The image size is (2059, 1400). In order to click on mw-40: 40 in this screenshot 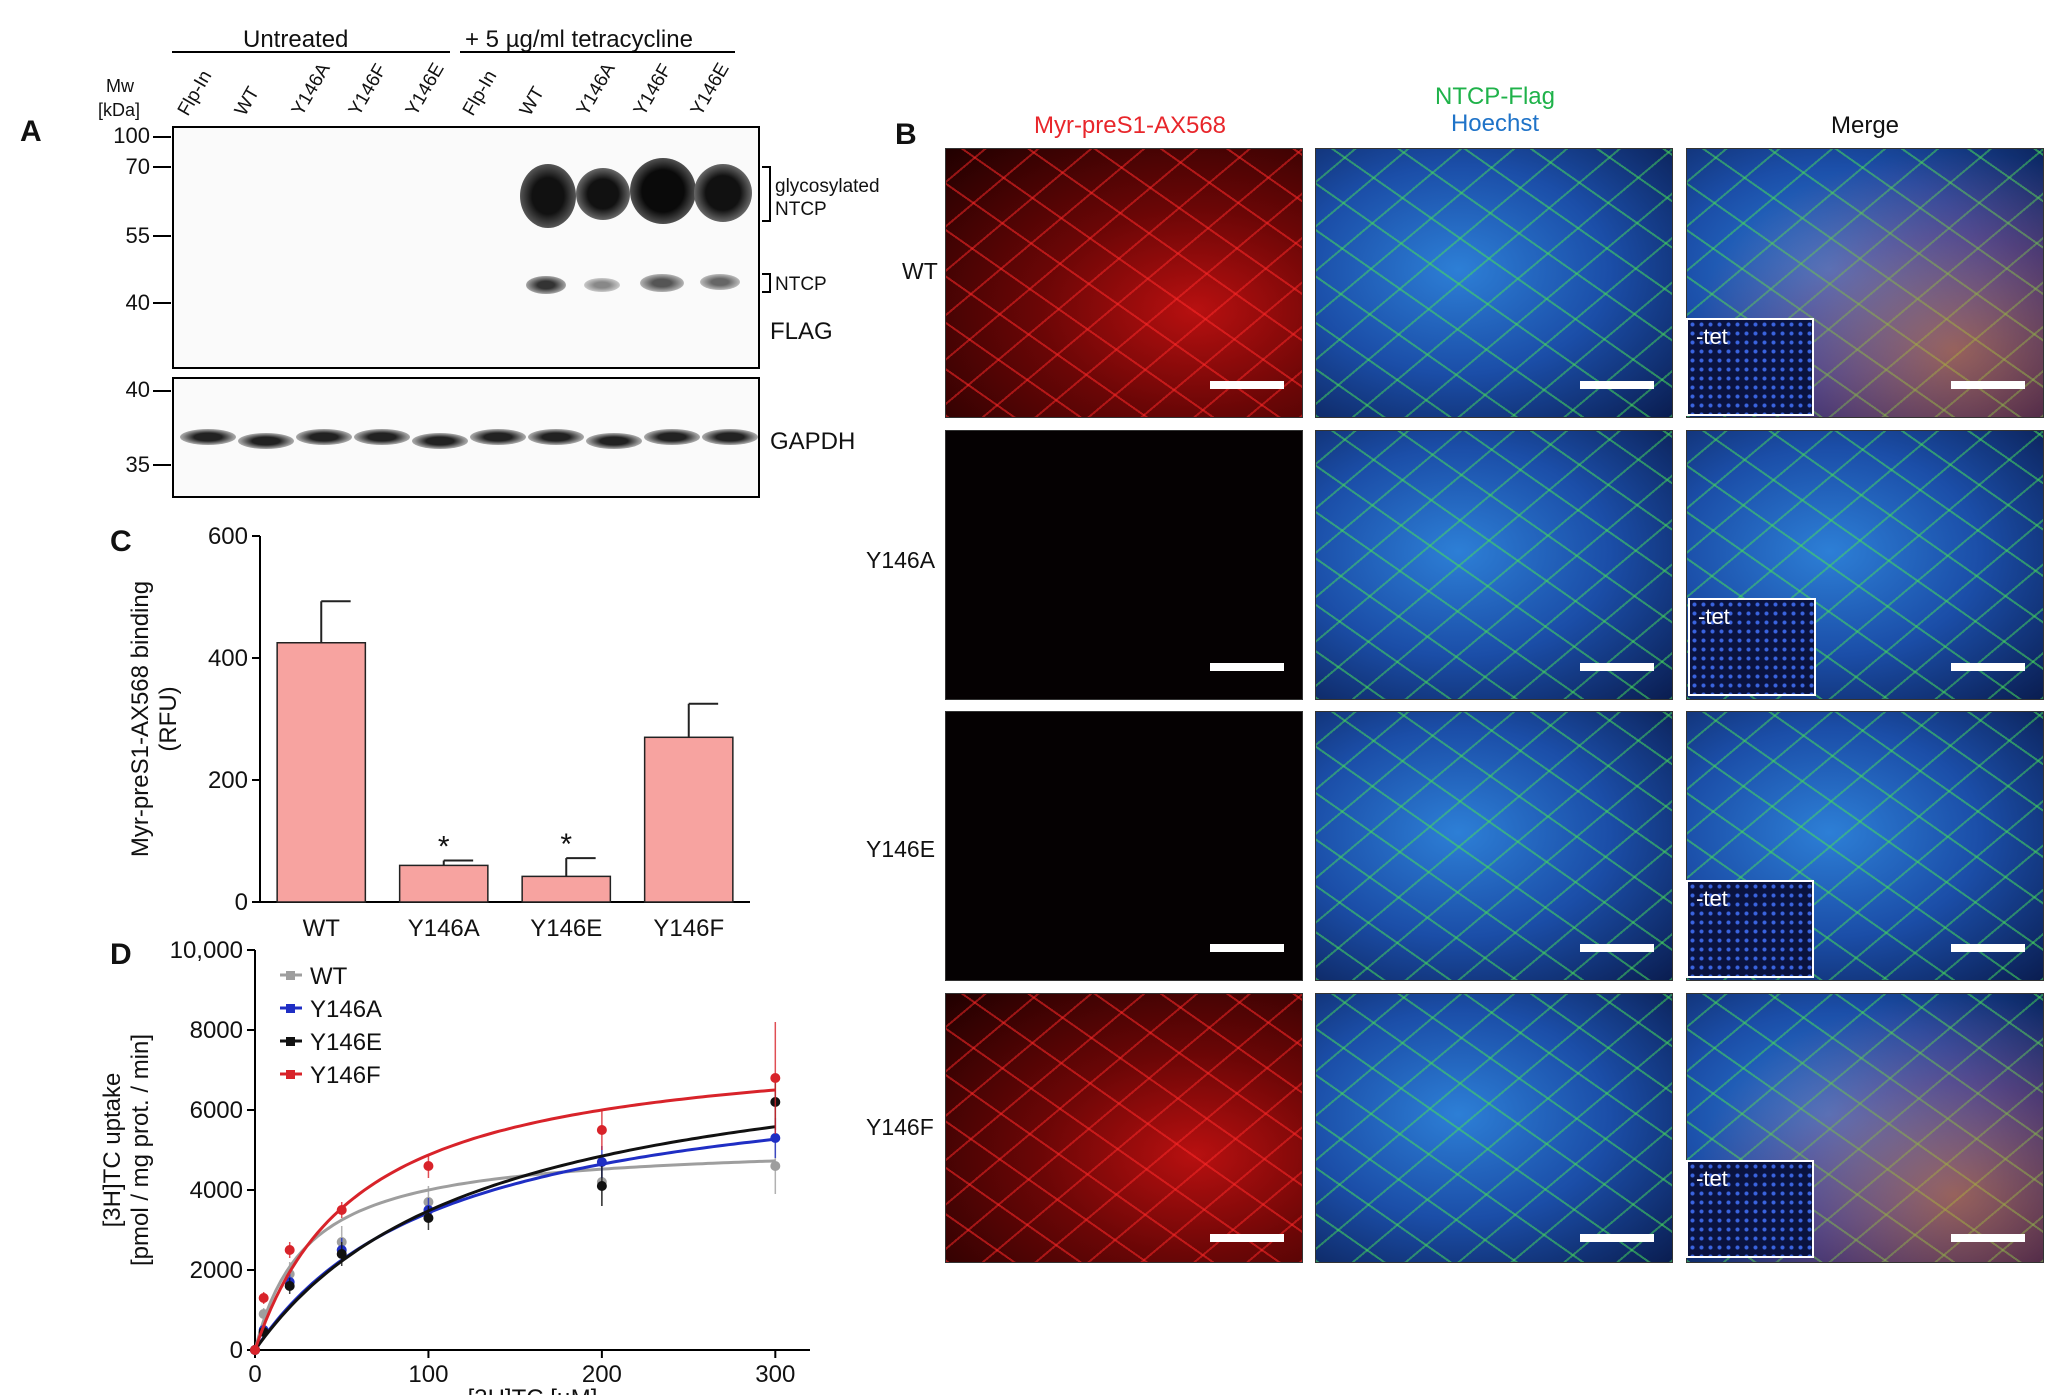, I will do `click(137, 302)`.